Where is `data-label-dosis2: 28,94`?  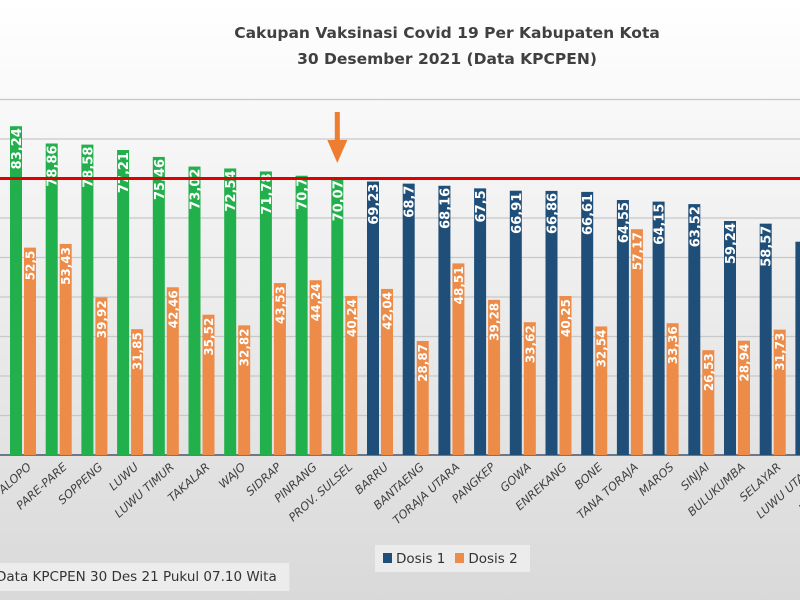 data-label-dosis2: 28,94 is located at coordinates (745, 363).